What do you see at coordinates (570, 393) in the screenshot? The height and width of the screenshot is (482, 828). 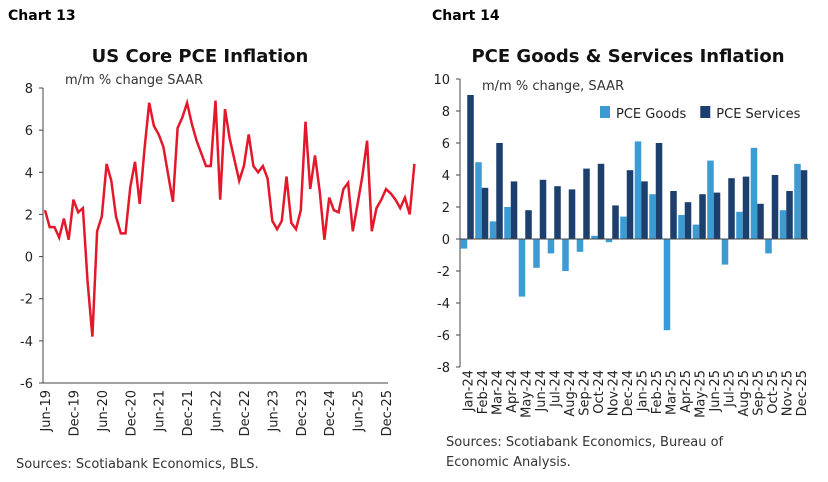 I see `x-tick-label: Aug-24` at bounding box center [570, 393].